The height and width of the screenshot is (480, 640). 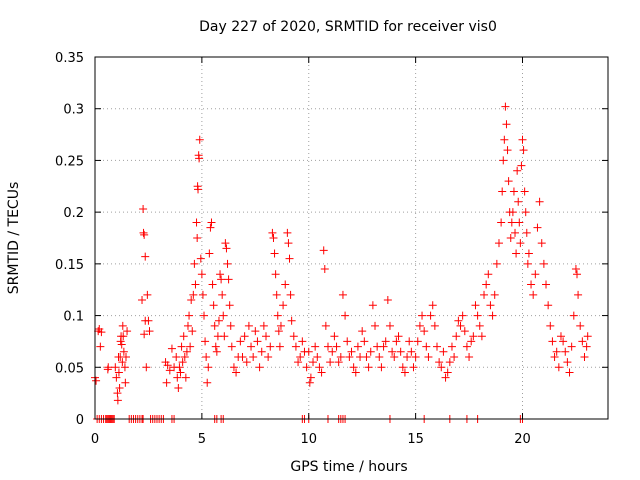 What do you see at coordinates (69, 265) in the screenshot?
I see `y-tick-label: 0.15` at bounding box center [69, 265].